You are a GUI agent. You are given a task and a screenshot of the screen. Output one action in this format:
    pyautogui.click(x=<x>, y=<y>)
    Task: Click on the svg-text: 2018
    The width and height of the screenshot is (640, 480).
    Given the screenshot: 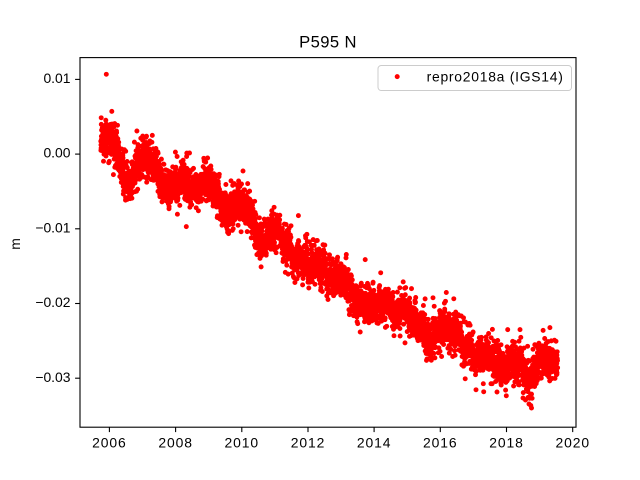 What is the action you would take?
    pyautogui.click(x=506, y=443)
    